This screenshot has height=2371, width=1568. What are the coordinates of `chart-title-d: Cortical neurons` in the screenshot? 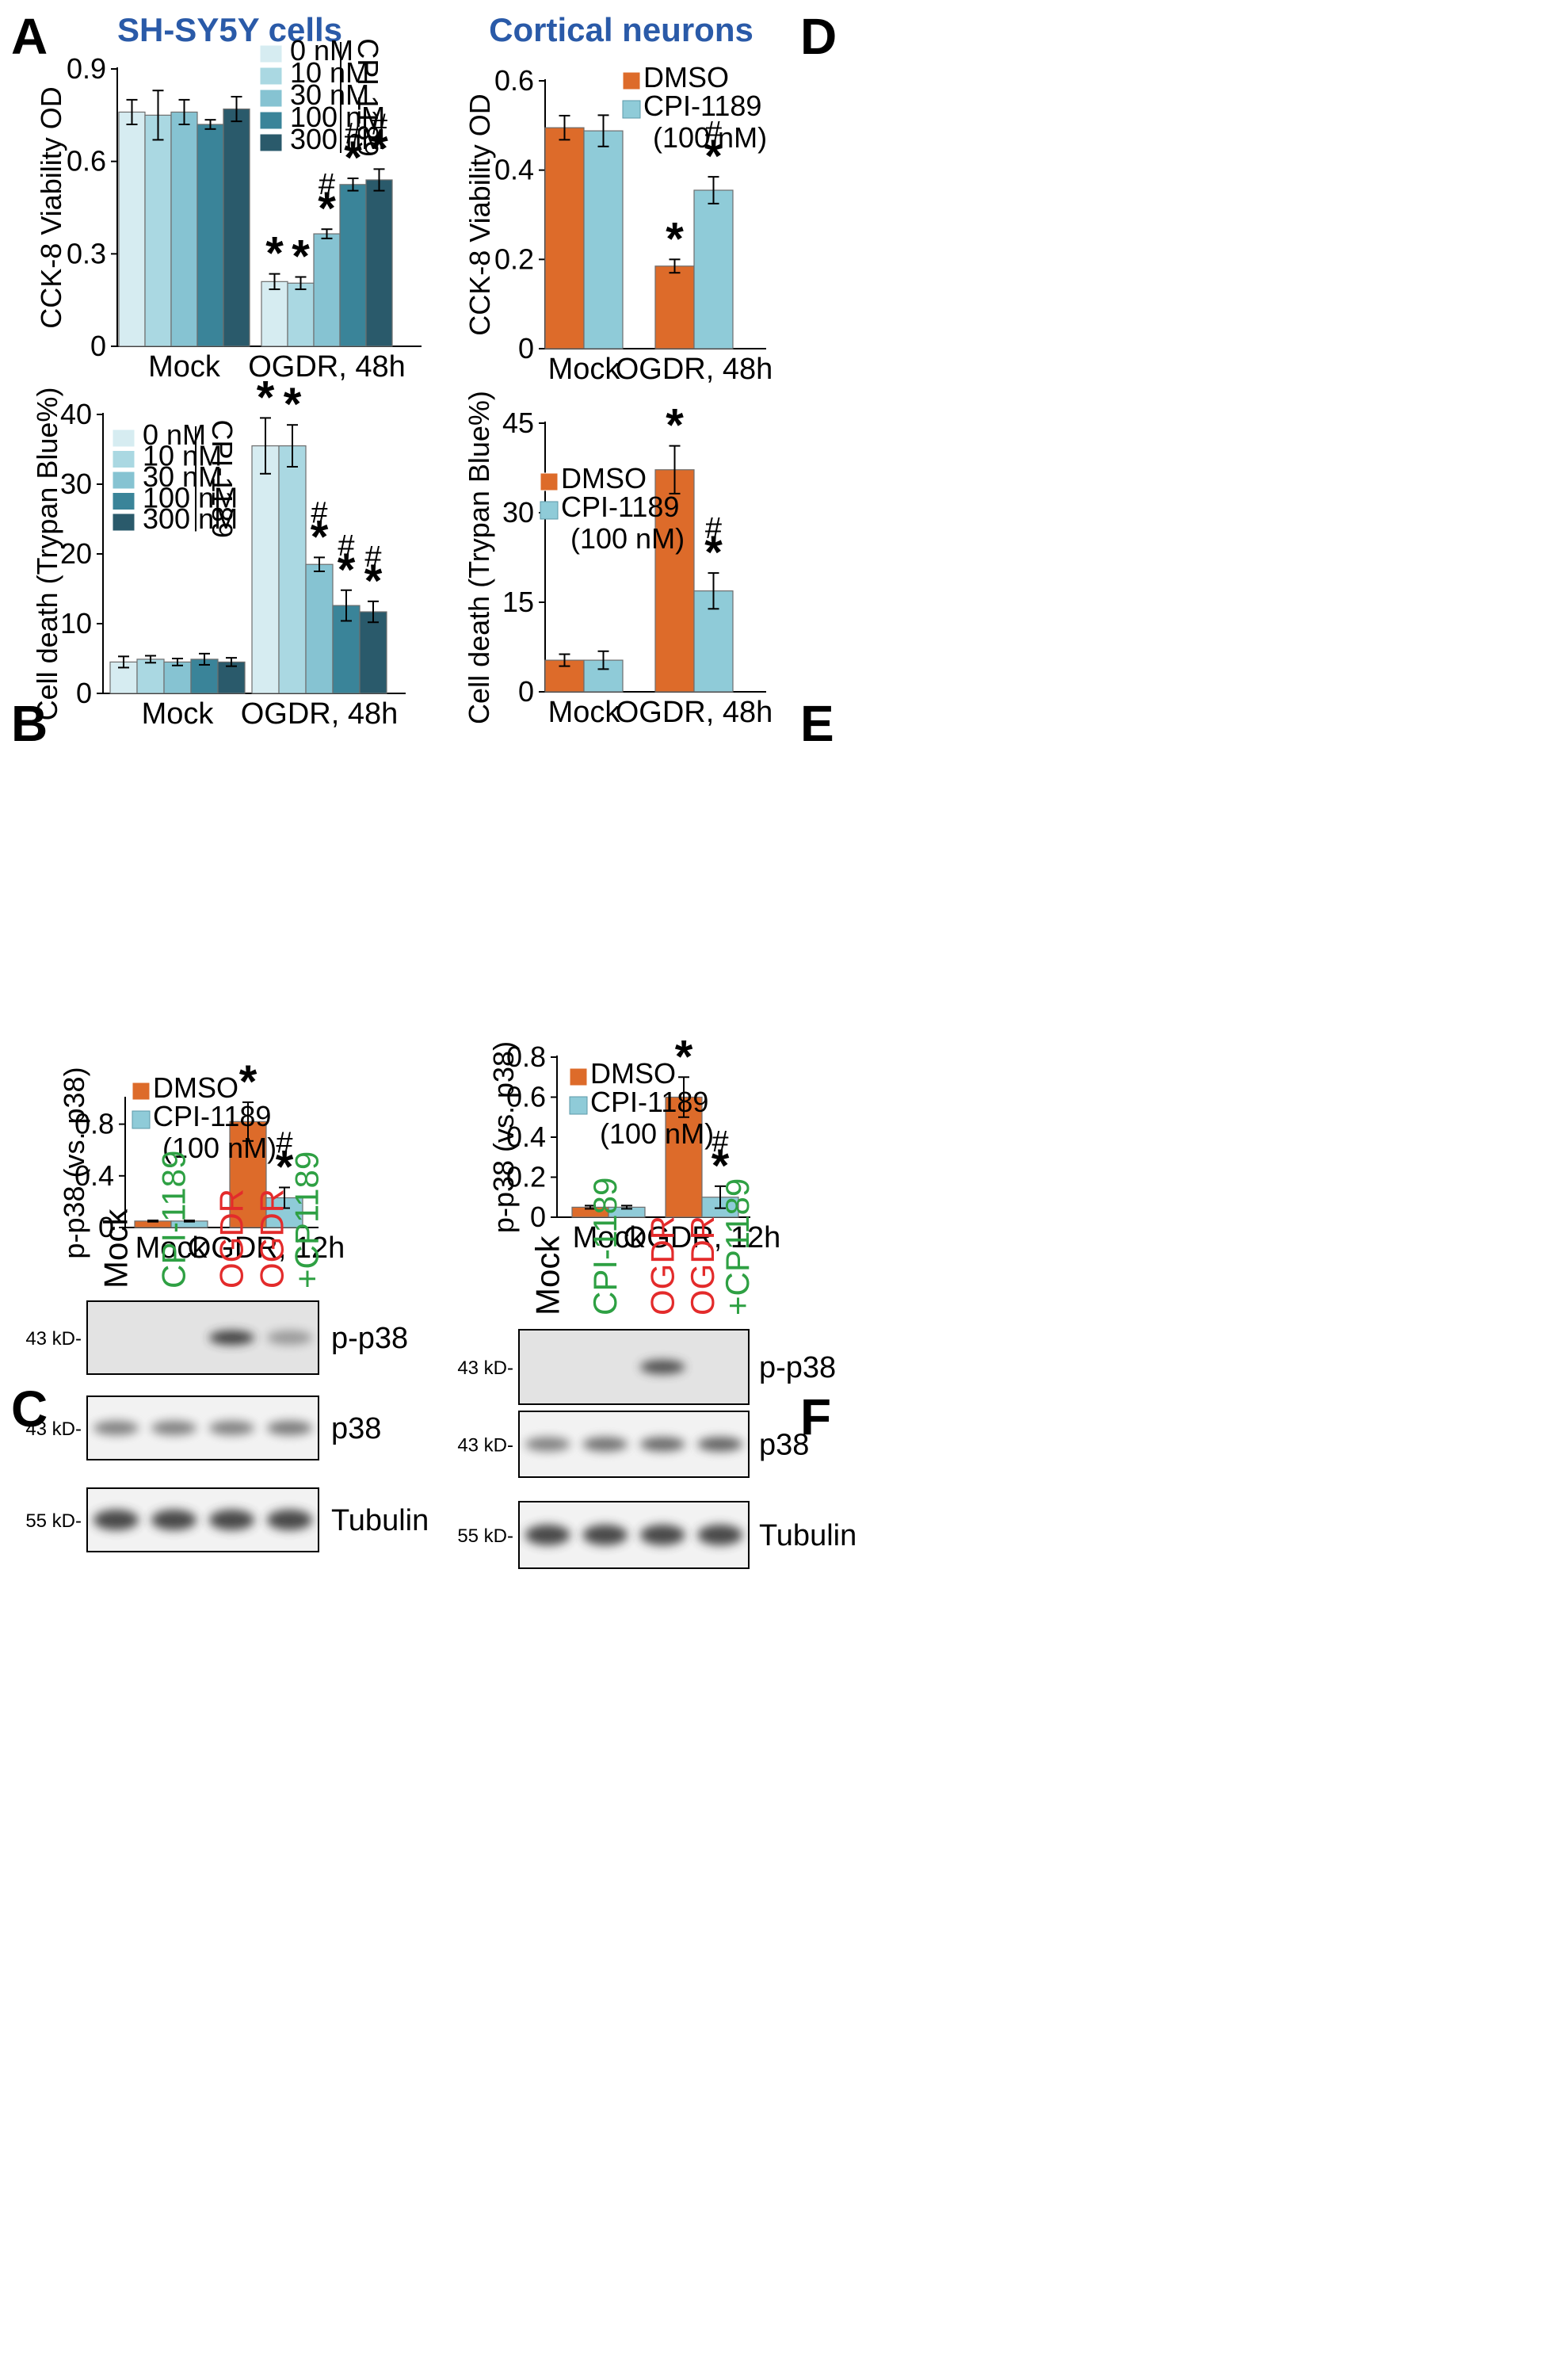 It's located at (621, 29).